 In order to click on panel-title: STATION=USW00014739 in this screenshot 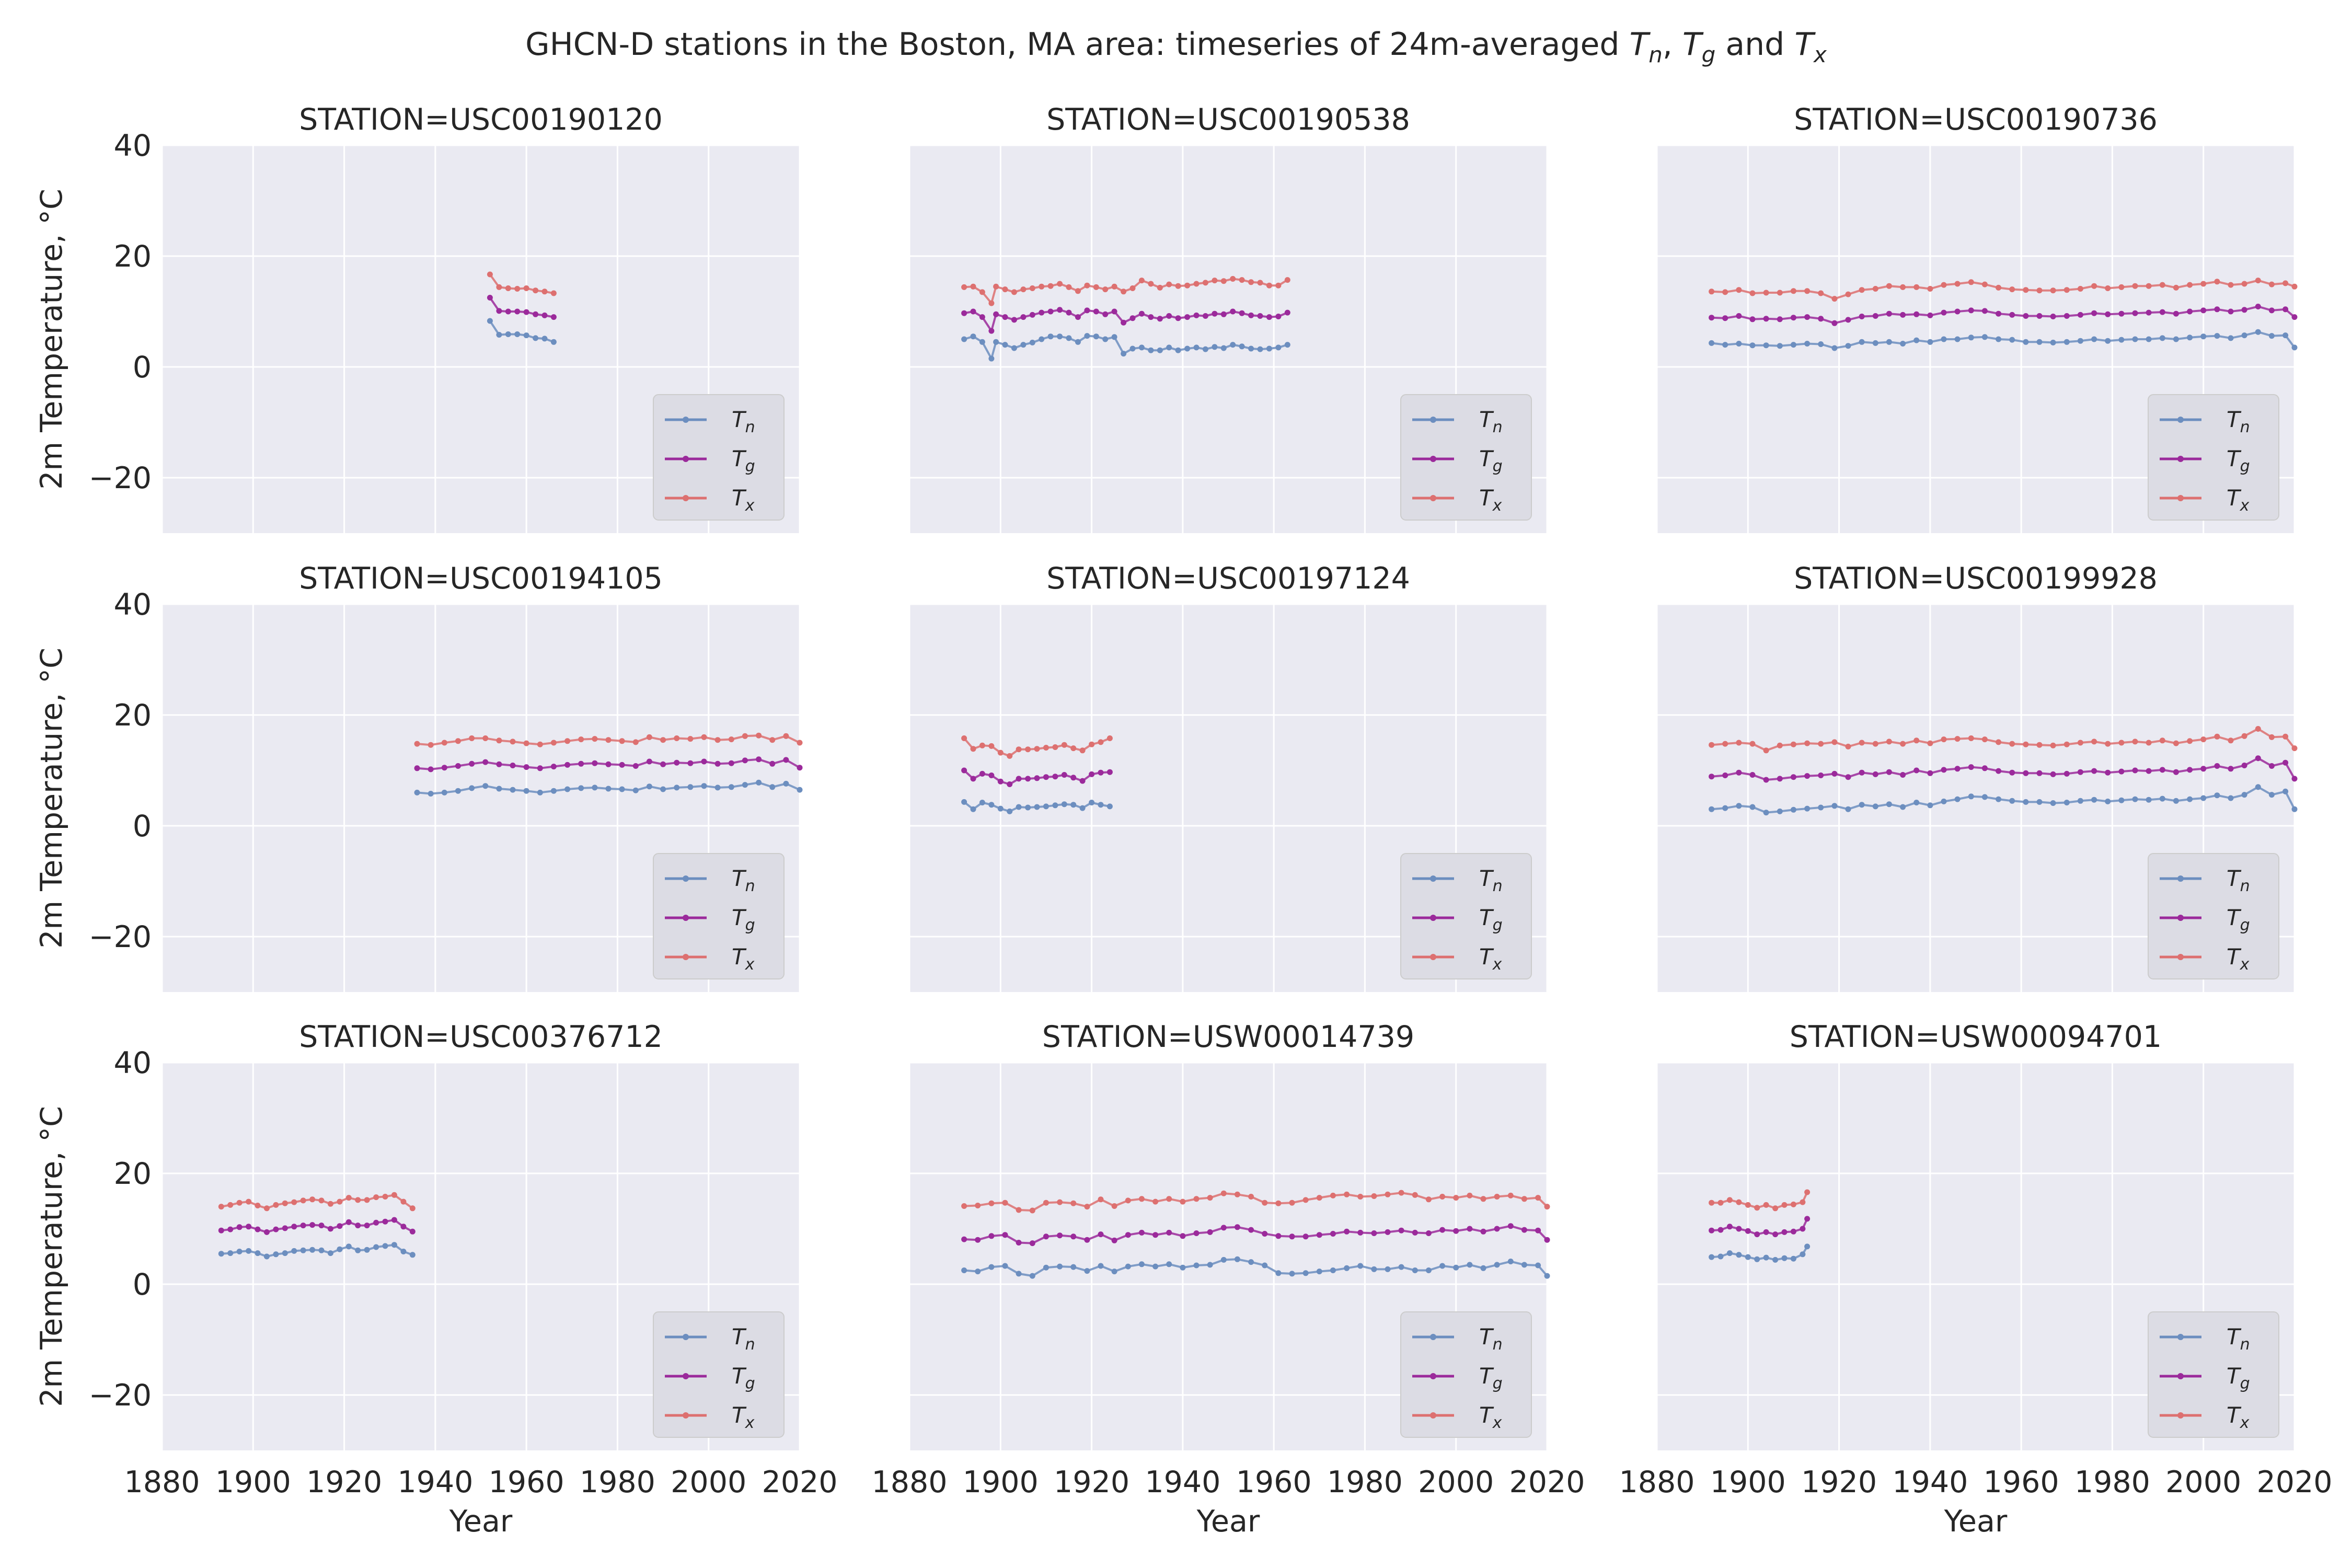, I will do `click(1228, 1037)`.